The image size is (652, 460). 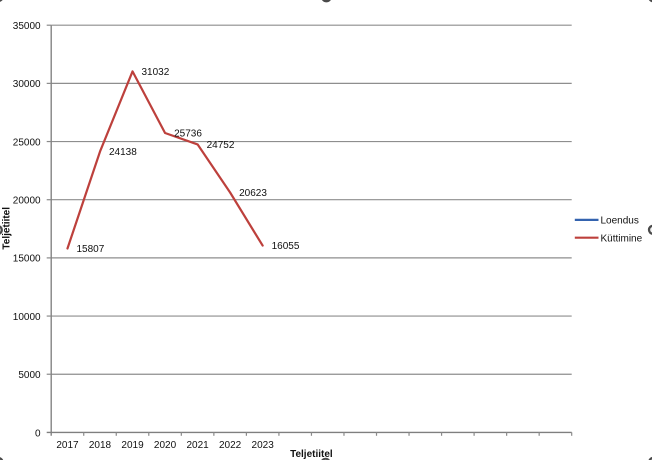 What do you see at coordinates (27, 259) in the screenshot?
I see `svg-text: 15000` at bounding box center [27, 259].